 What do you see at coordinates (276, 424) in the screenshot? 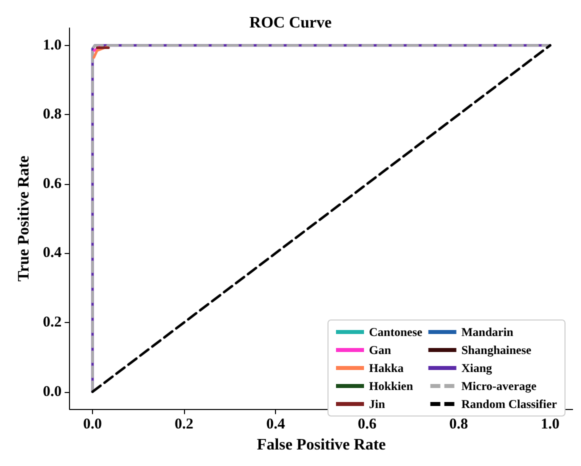
I see `x-tick-label: 0.4` at bounding box center [276, 424].